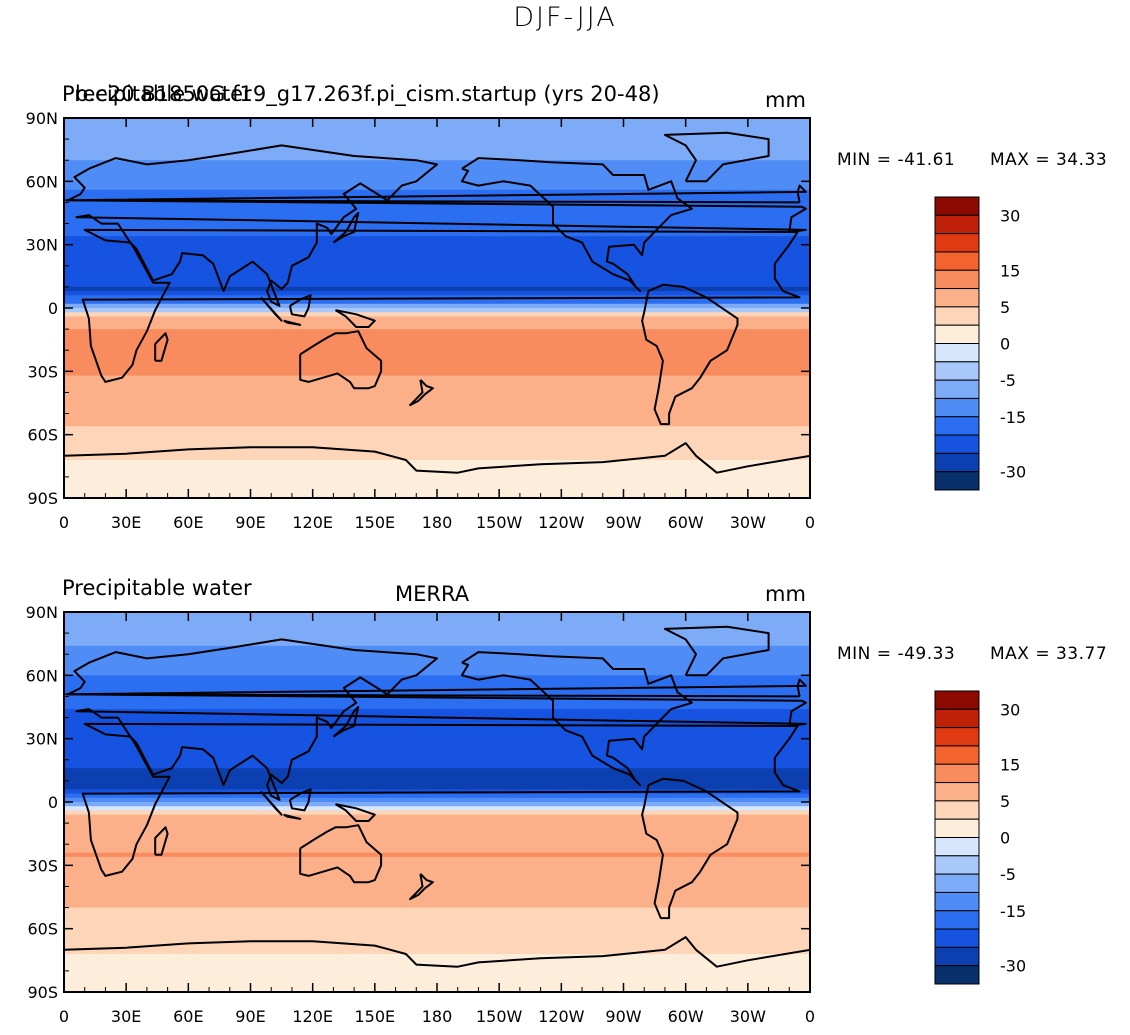 This screenshot has width=1130, height=1035. What do you see at coordinates (42, 612) in the screenshot?
I see `y-tick-label: 90N` at bounding box center [42, 612].